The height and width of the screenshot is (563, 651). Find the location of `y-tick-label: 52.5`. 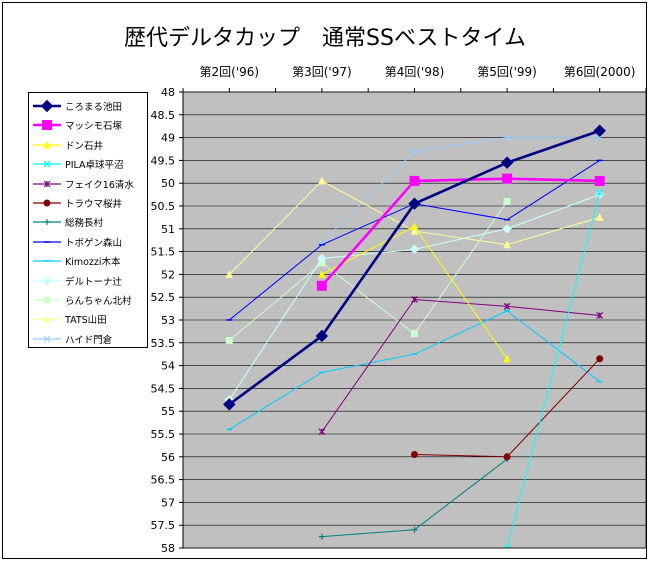

y-tick-label: 52.5 is located at coordinates (163, 297).